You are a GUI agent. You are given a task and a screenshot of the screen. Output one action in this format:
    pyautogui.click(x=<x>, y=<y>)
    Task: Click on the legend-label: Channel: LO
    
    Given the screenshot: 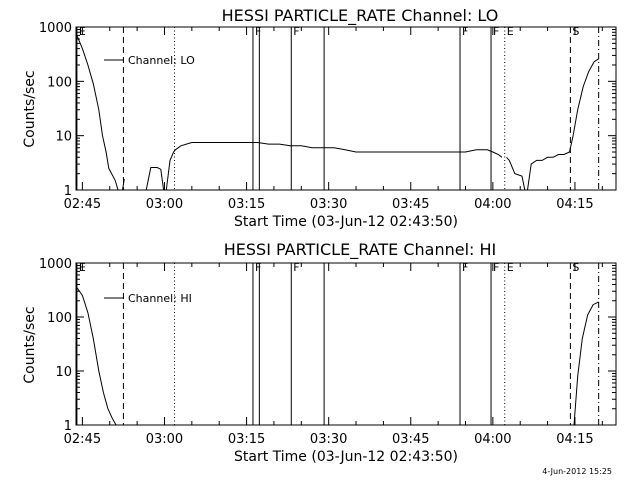 What is the action you would take?
    pyautogui.click(x=161, y=60)
    